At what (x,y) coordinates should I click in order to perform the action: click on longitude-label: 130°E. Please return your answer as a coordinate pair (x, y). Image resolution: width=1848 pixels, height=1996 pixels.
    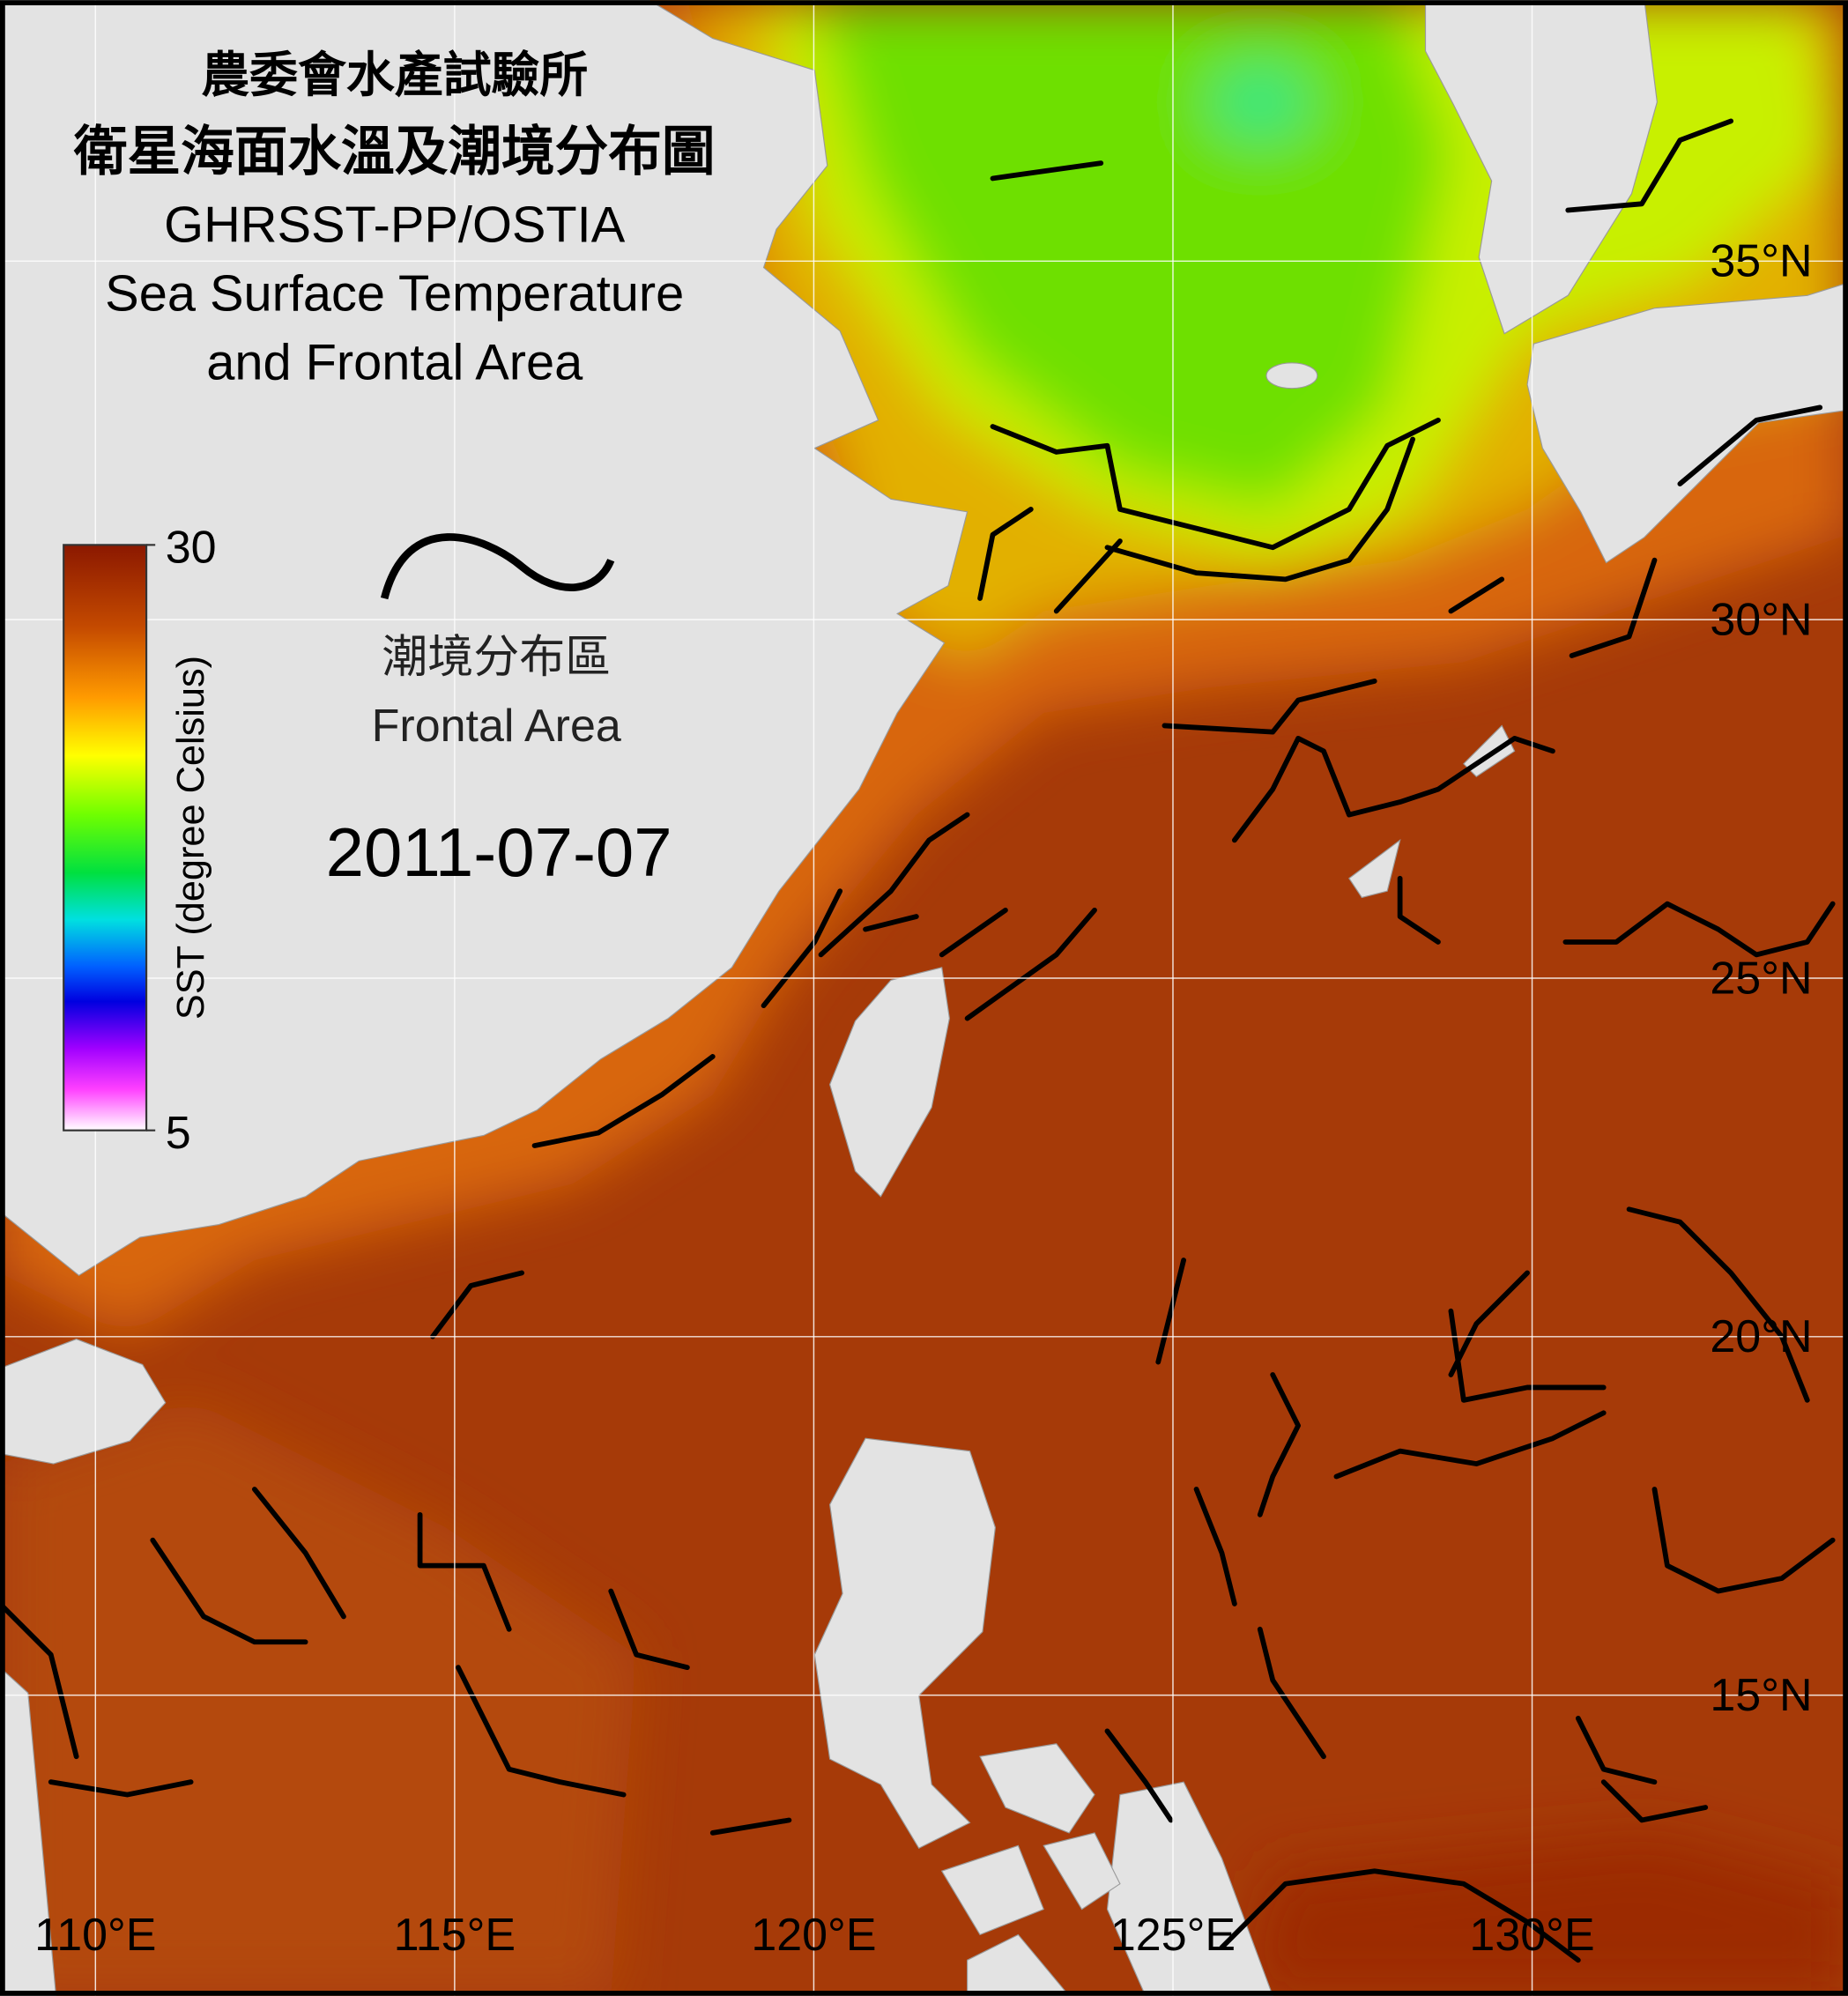
    Looking at the image, I should click on (1531, 1935).